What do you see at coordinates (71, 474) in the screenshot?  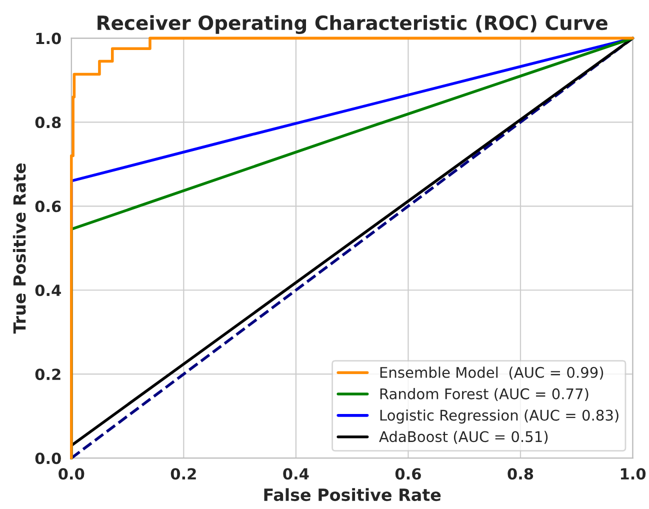 I see `x-tick-label: 0.0` at bounding box center [71, 474].